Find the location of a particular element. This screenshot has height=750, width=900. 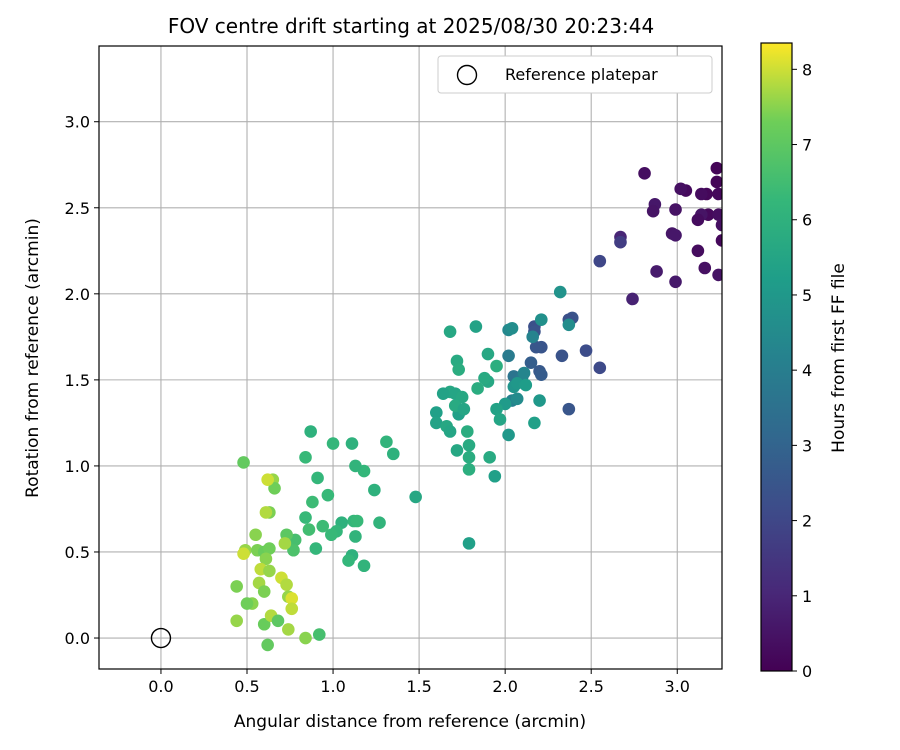

x-axis-label: Angular distance from reference (arcmin) is located at coordinates (410, 722).